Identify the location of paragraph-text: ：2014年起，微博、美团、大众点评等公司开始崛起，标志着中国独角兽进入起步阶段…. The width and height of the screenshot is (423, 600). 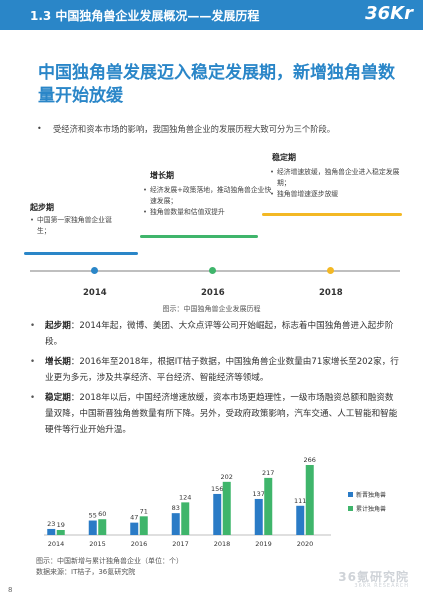
(219, 334).